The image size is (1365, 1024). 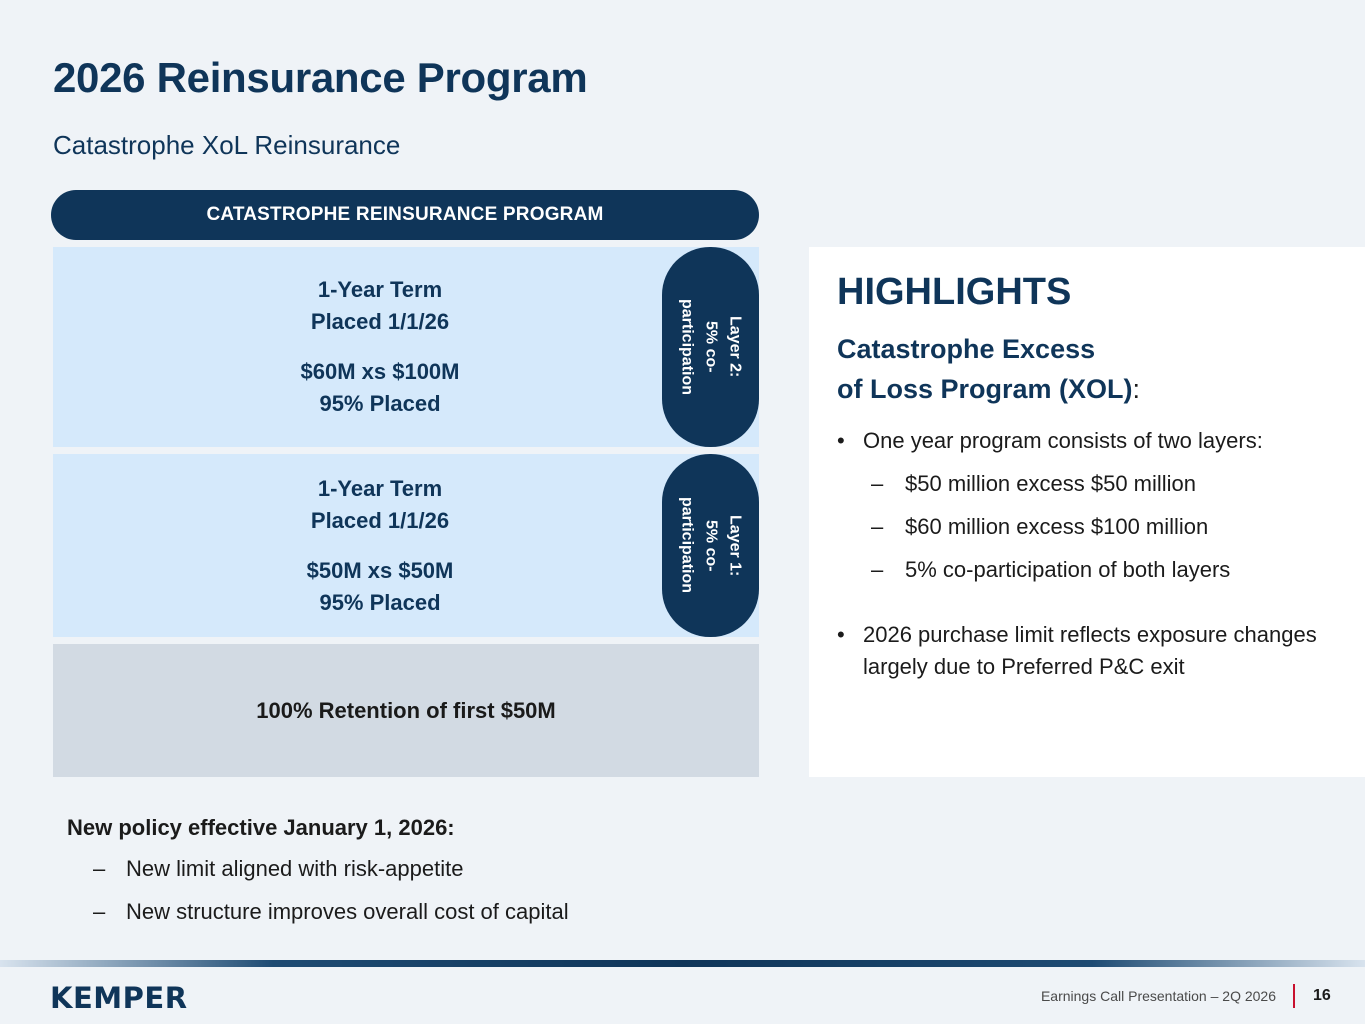 What do you see at coordinates (1057, 526) in the screenshot?
I see `highlight-subitem-text: $60 million excess $100 million` at bounding box center [1057, 526].